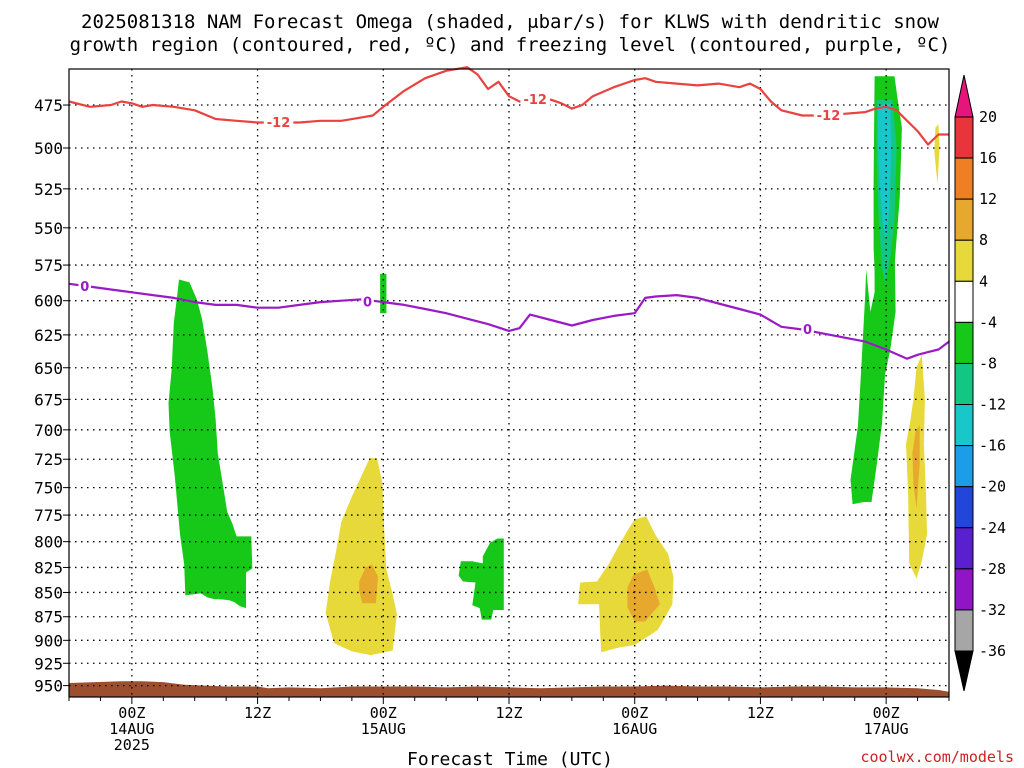 Image resolution: width=1024 pixels, height=768 pixels. I want to click on x-tick-label-5-0: 12Z, so click(760, 713).